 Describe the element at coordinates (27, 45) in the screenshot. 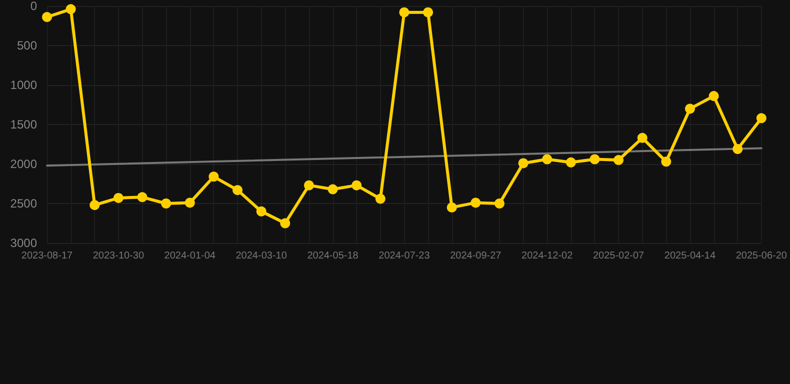

I see `y-tick-label: 500` at that location.